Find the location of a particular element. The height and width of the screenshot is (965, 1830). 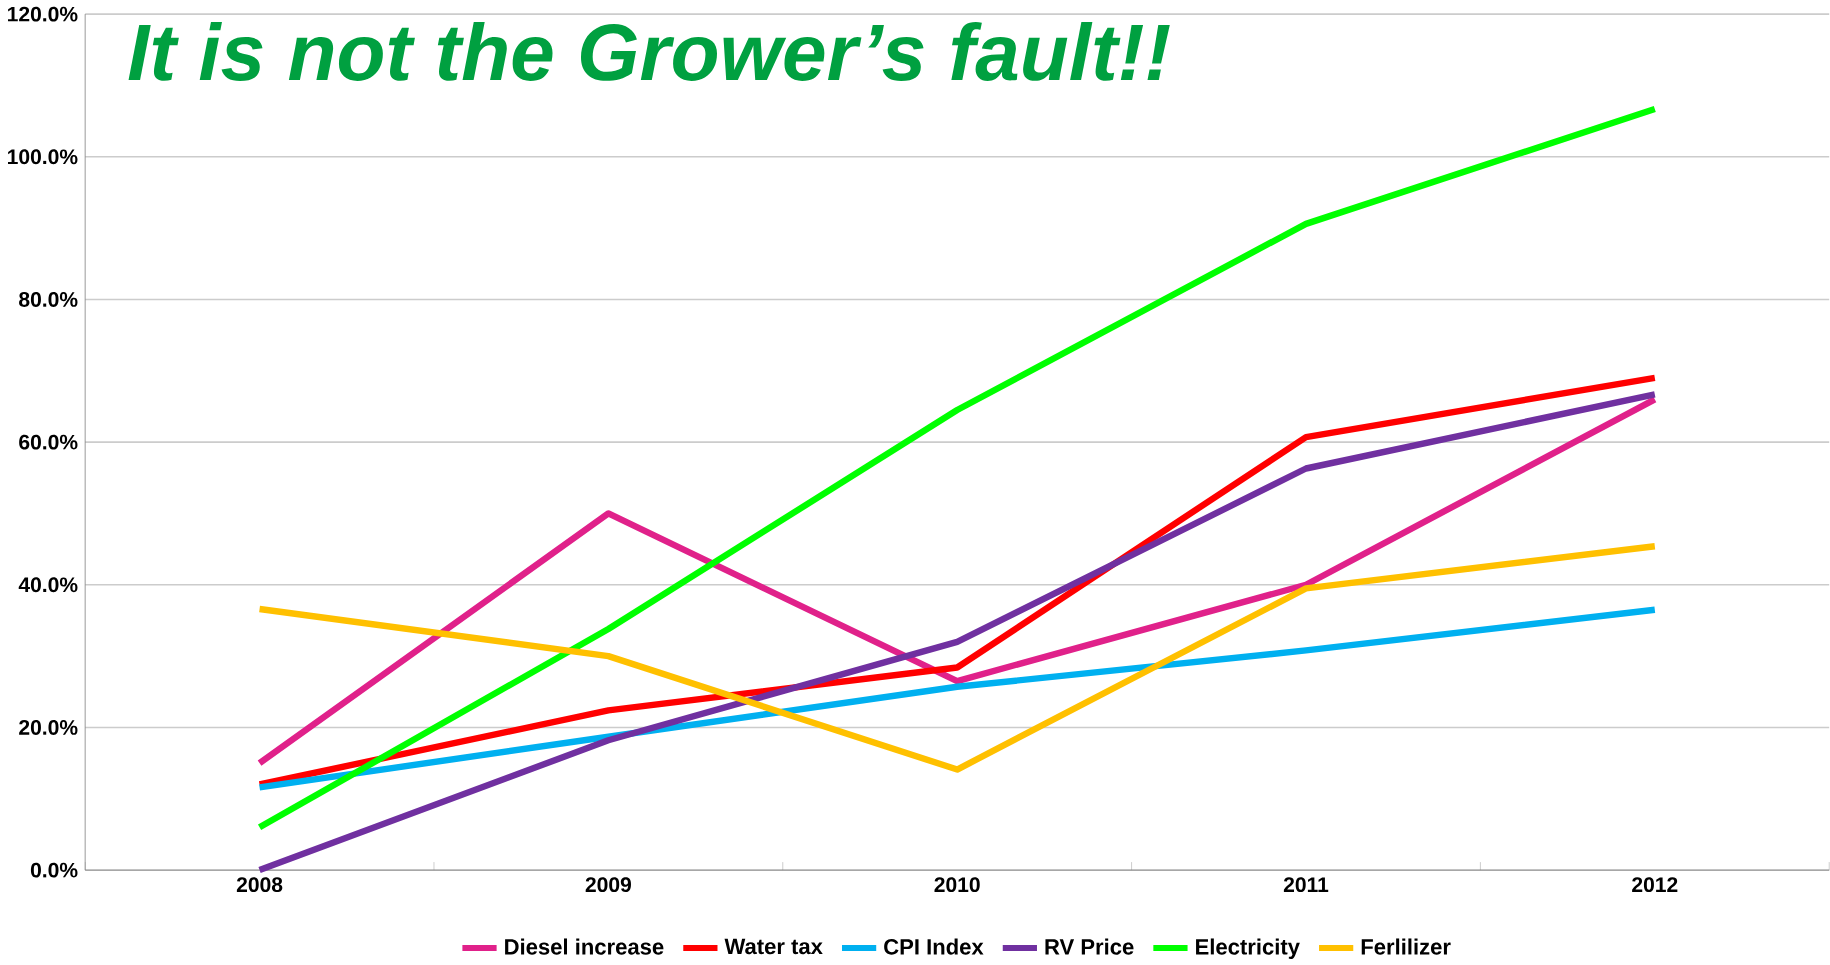

legend-label: Ferlilizer is located at coordinates (1406, 946).